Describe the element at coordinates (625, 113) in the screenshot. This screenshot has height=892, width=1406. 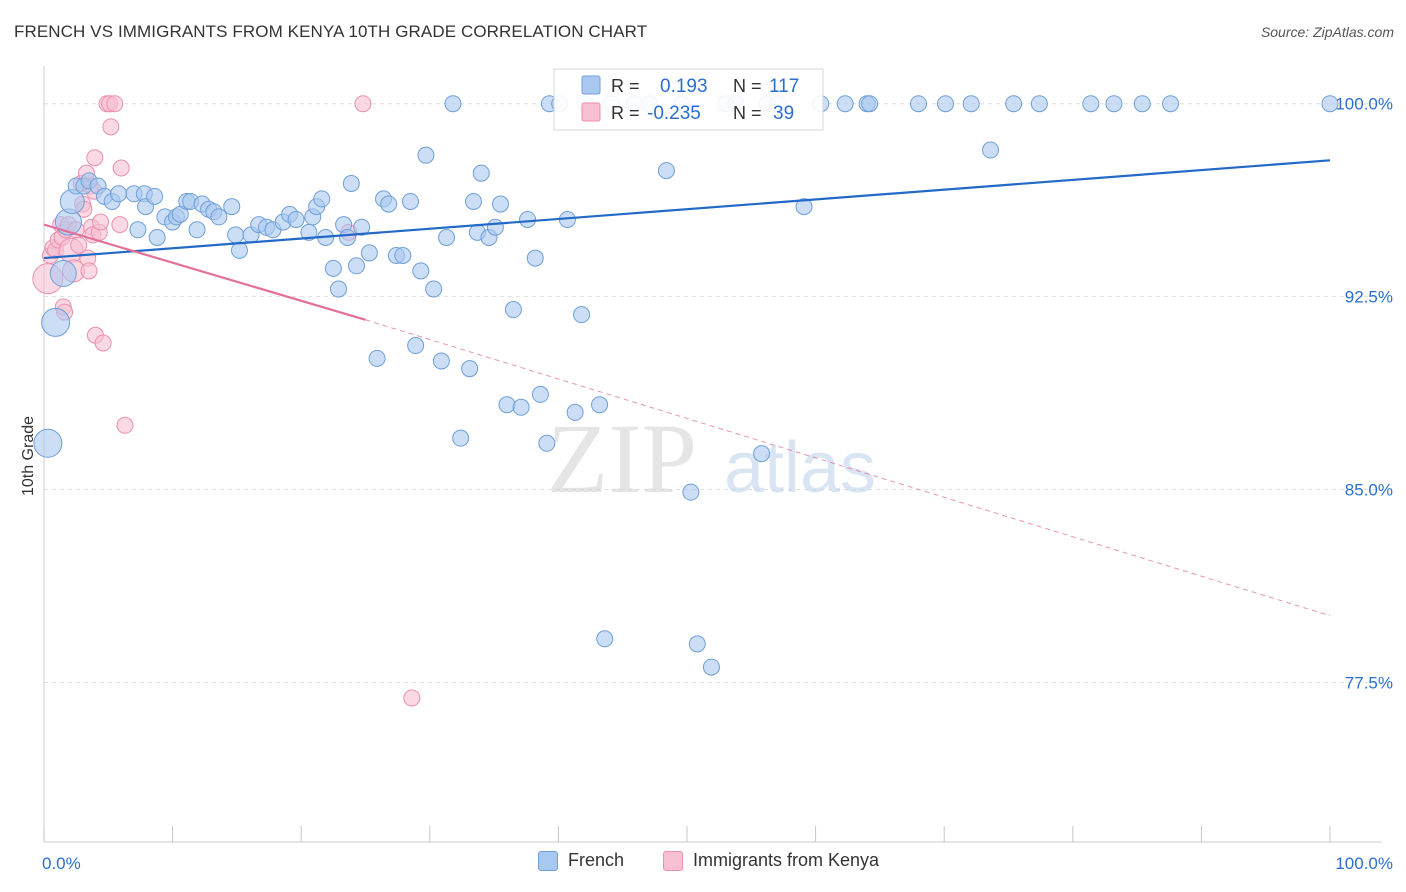
I see `stats-r-label-kenya: R =` at that location.